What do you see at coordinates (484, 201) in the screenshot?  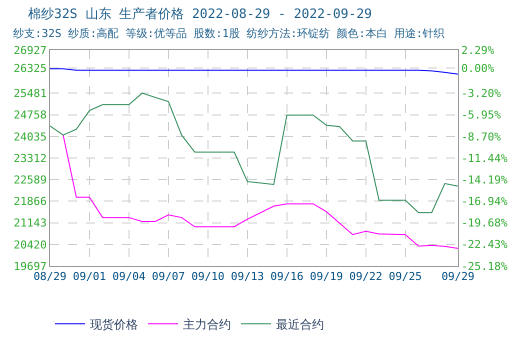 I see `y2-tick-label: -16.94%` at bounding box center [484, 201].